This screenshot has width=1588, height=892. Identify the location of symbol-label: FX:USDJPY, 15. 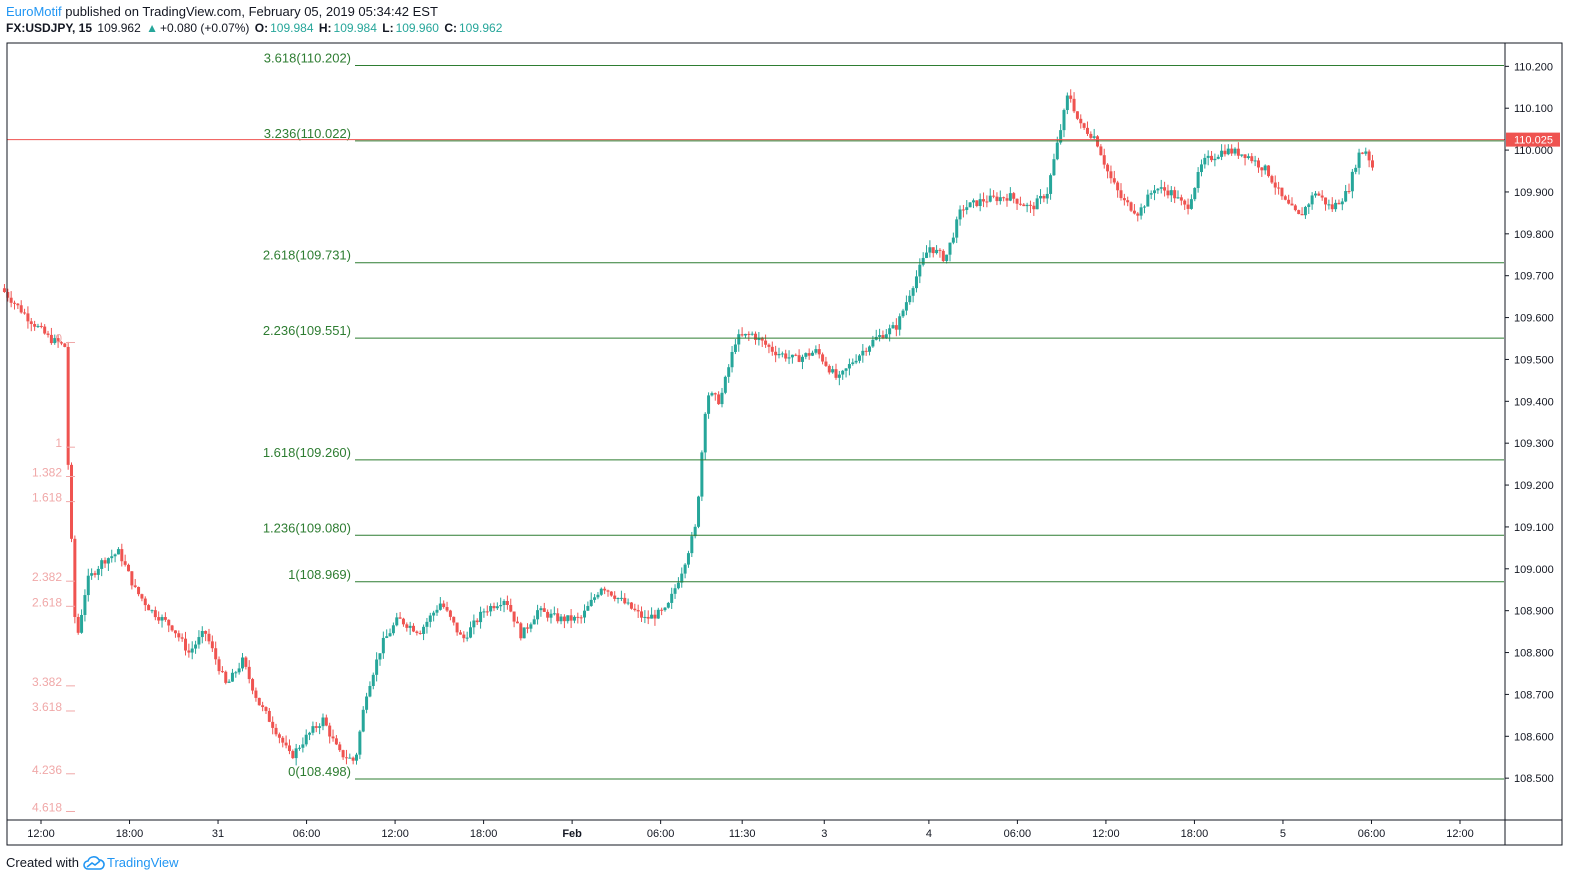
(49, 28).